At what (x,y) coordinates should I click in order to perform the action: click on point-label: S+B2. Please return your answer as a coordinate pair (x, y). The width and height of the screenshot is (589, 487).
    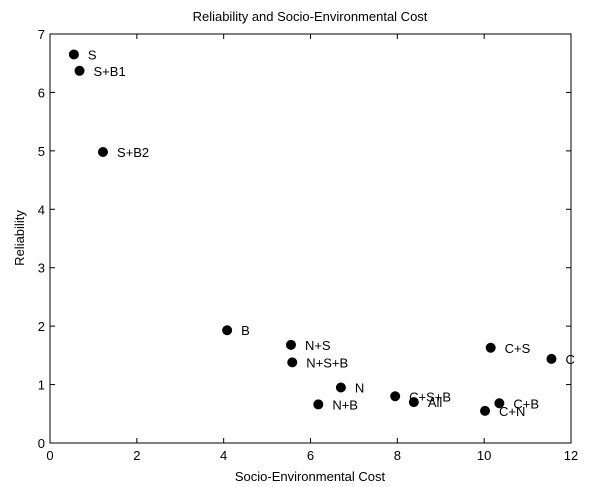
    Looking at the image, I should click on (133, 152).